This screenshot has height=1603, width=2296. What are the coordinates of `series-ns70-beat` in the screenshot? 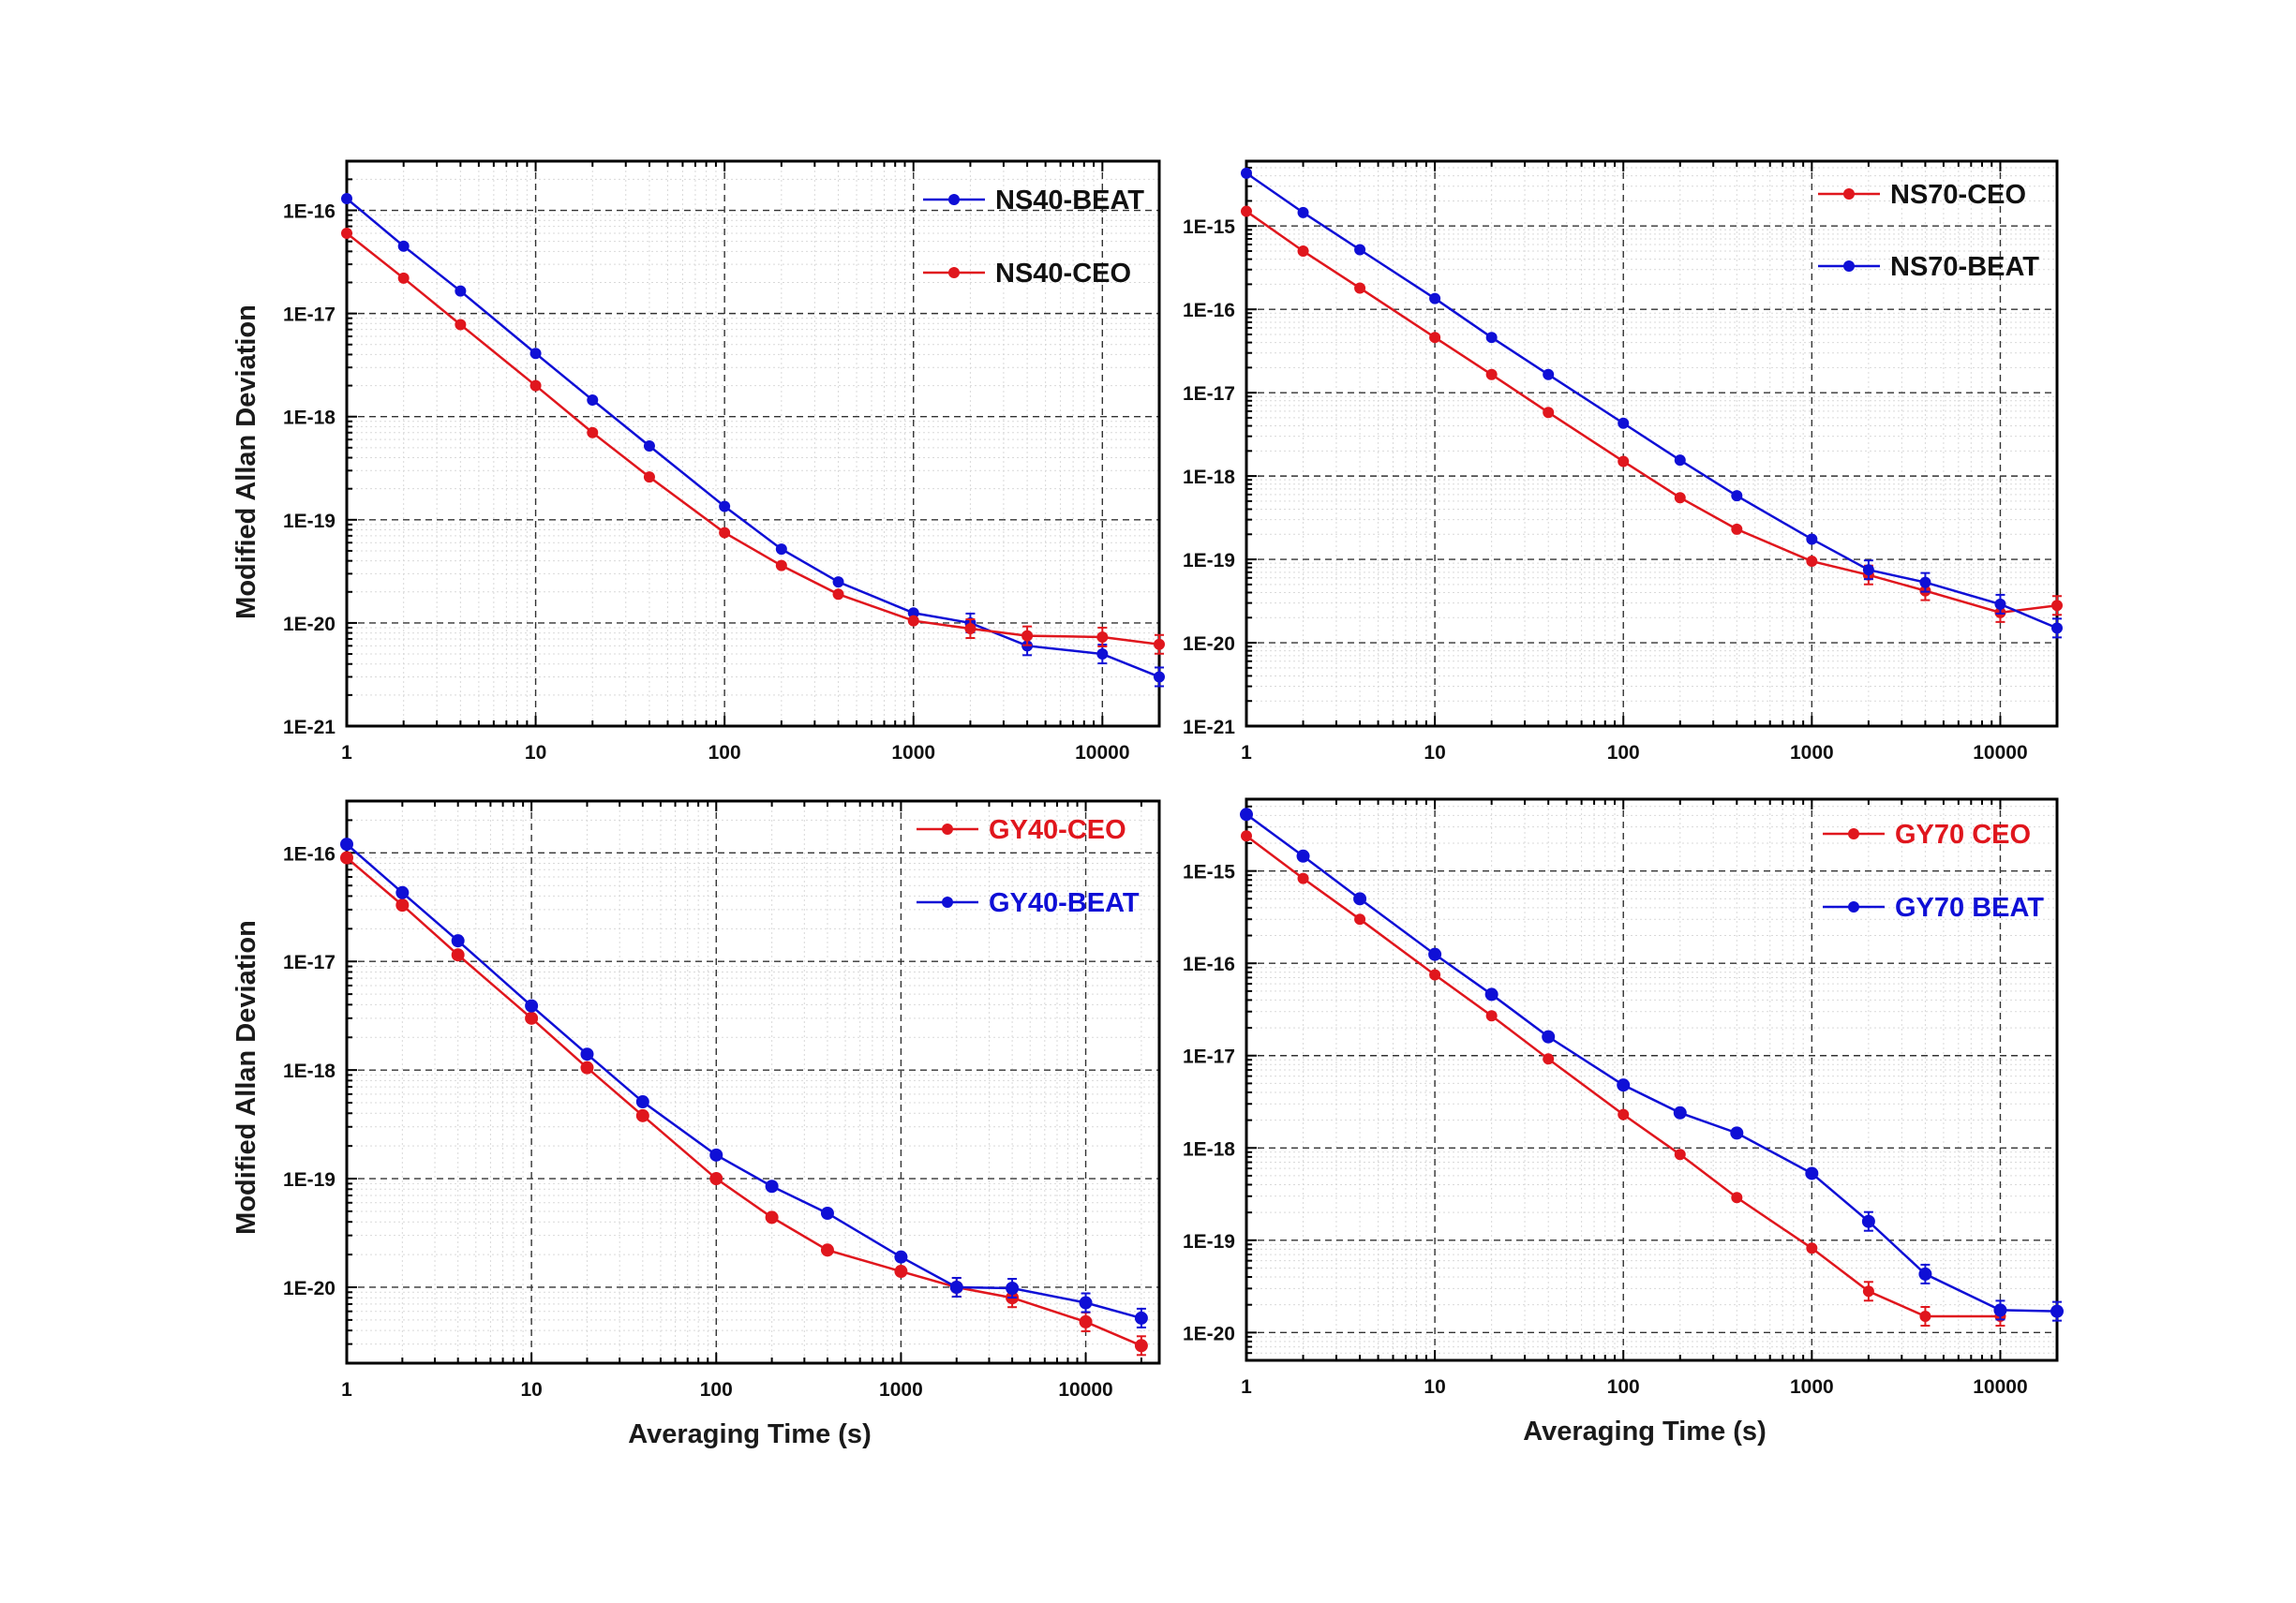 It's located at (1652, 403).